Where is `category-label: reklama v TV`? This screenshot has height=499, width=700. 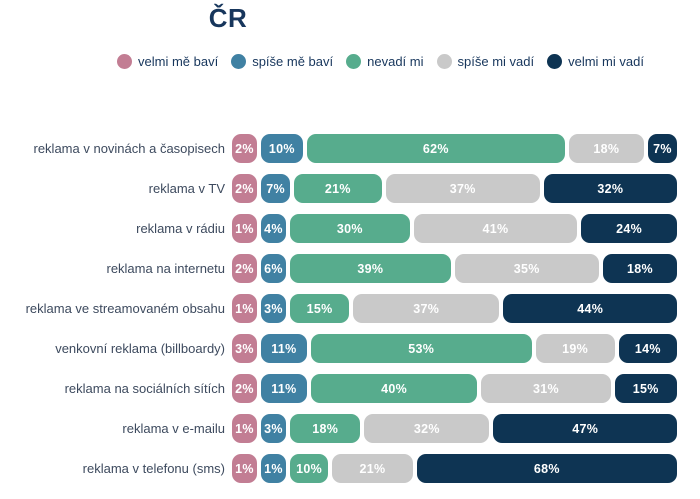
category-label: reklama v TV is located at coordinates (186, 188).